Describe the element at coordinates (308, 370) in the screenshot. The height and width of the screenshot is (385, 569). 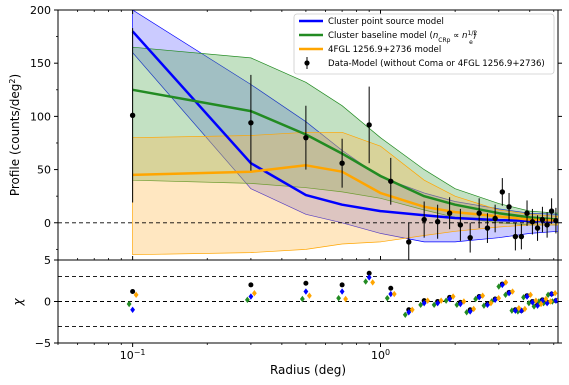
I see `x-axis-title: Radius (deg)` at that location.